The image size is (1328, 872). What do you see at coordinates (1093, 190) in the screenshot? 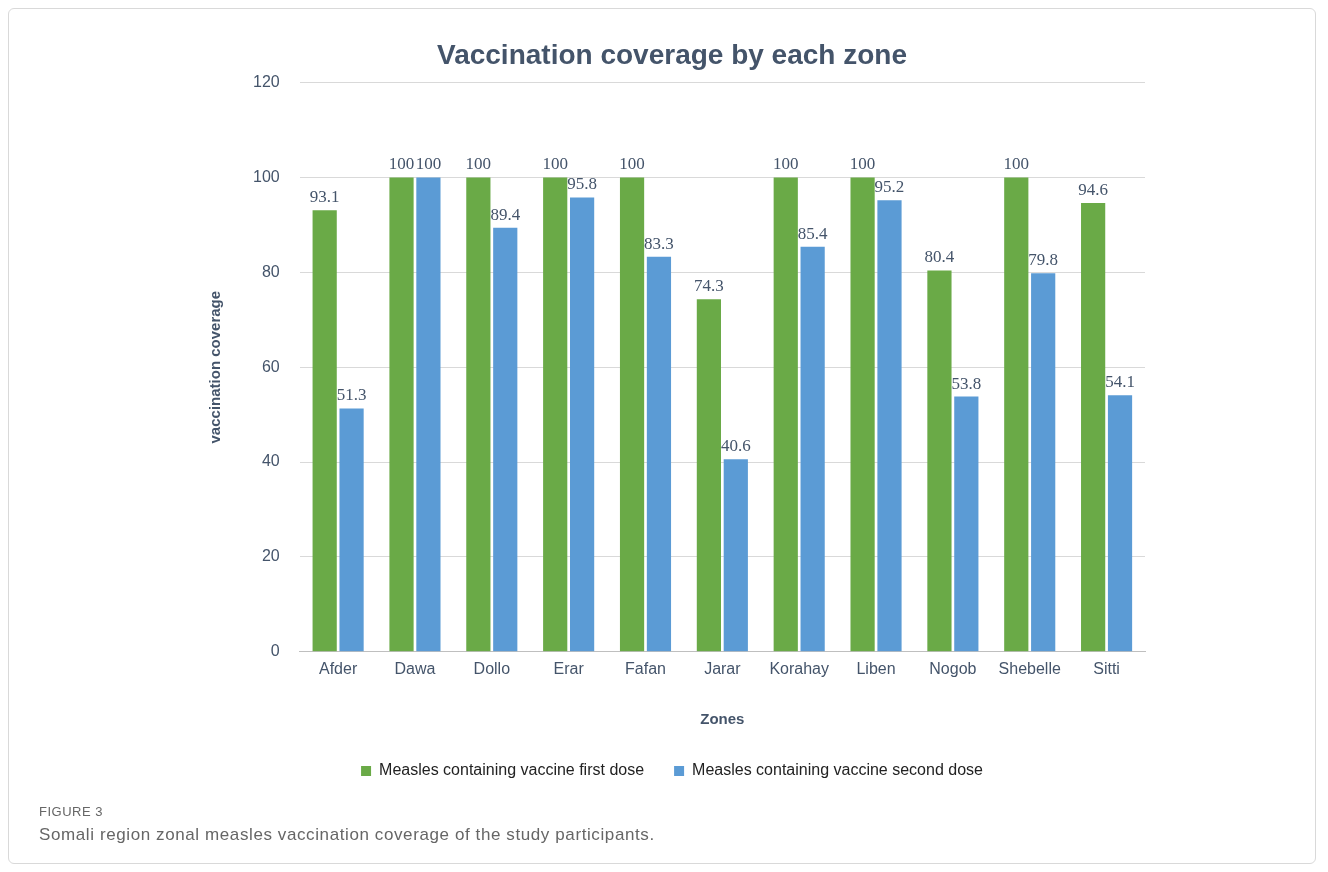
I see `data-label: 94.6` at bounding box center [1093, 190].